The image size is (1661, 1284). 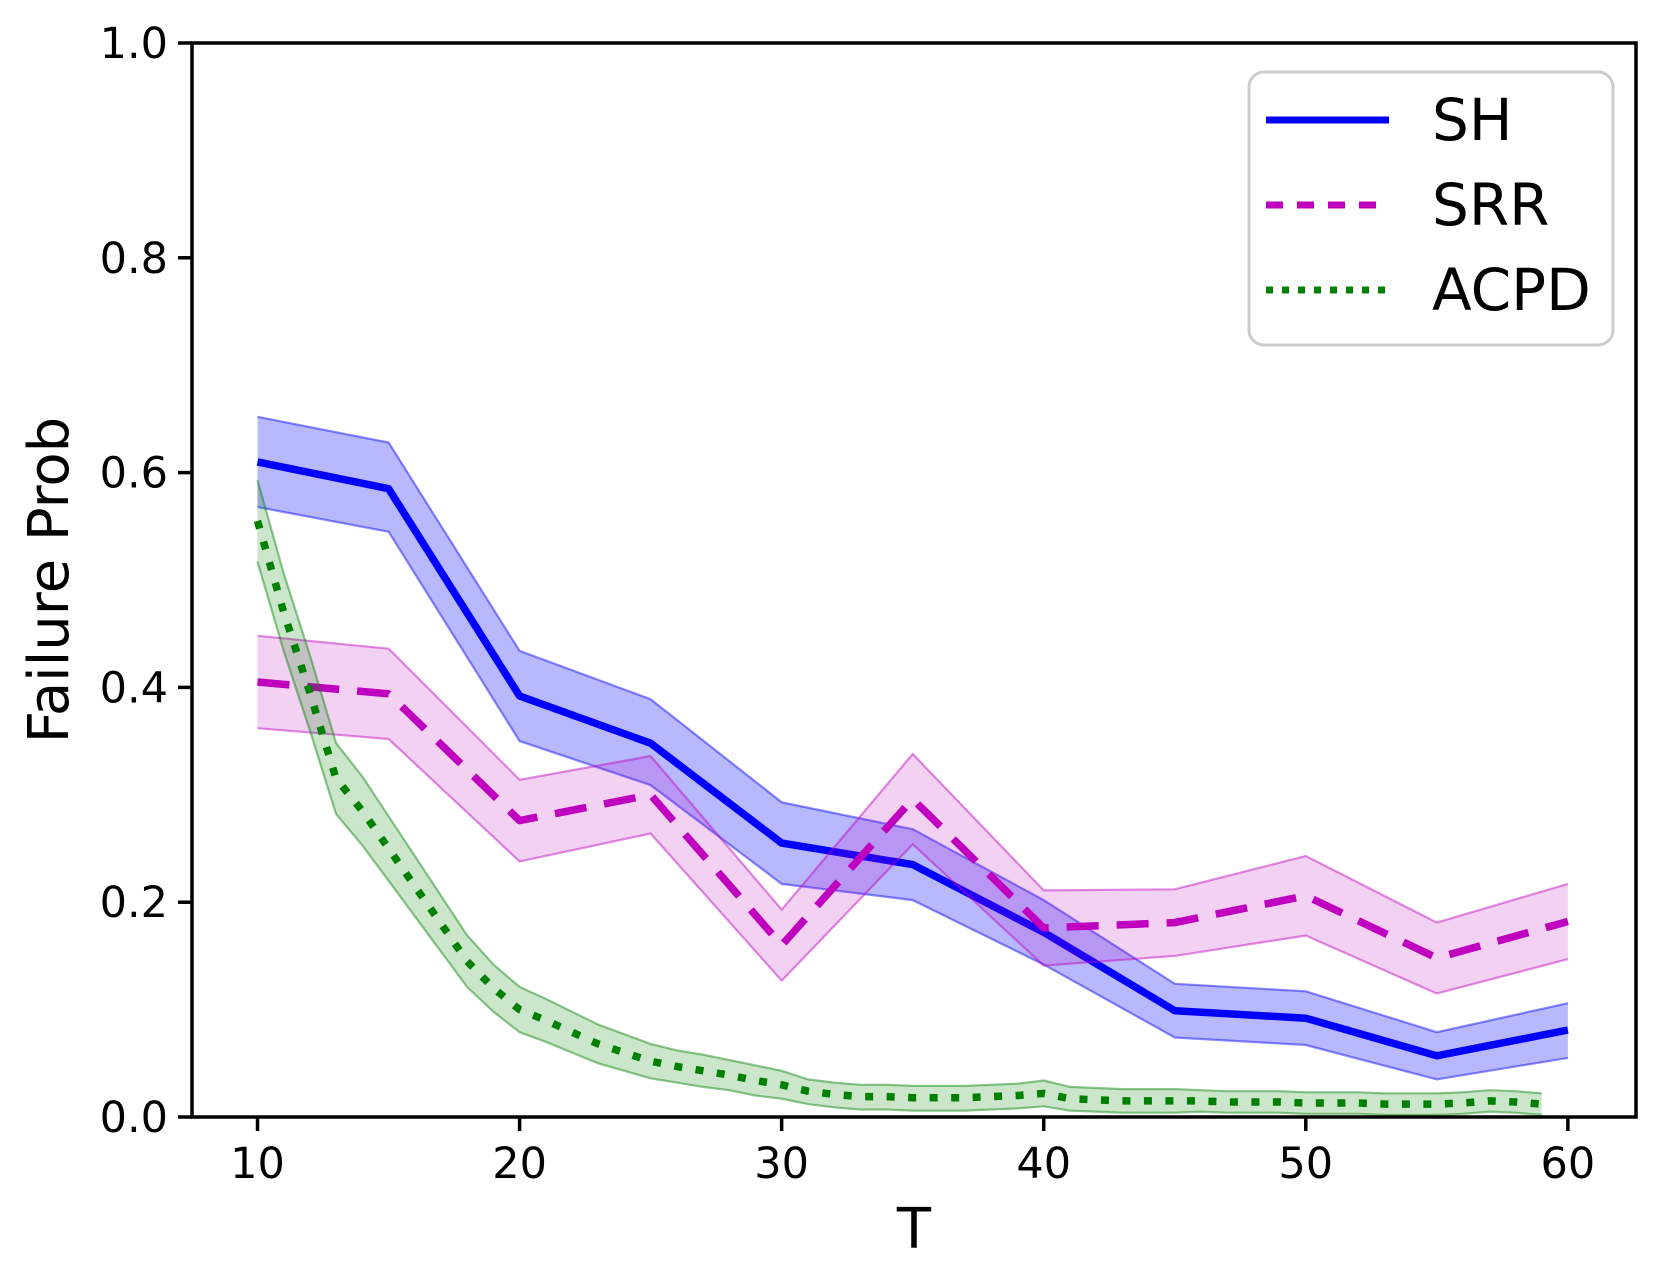 What do you see at coordinates (1389, 120) in the screenshot?
I see `legend-item-sh: SH` at bounding box center [1389, 120].